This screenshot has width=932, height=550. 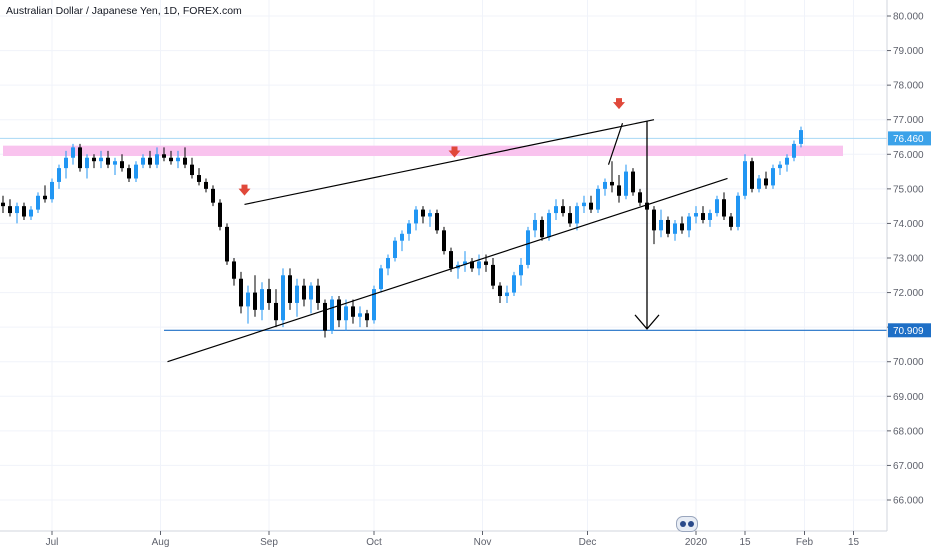 I want to click on last-price-badge-label: 76.460, so click(x=908, y=139).